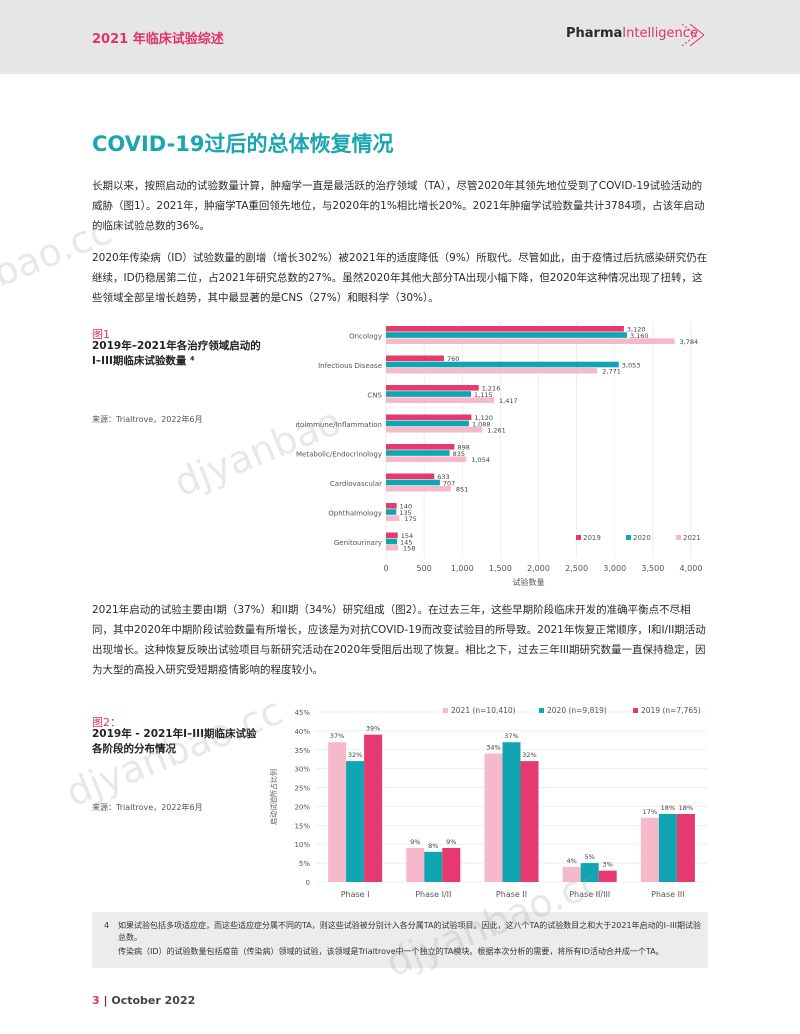  What do you see at coordinates (96, 1000) in the screenshot?
I see `page-number: 3` at bounding box center [96, 1000].